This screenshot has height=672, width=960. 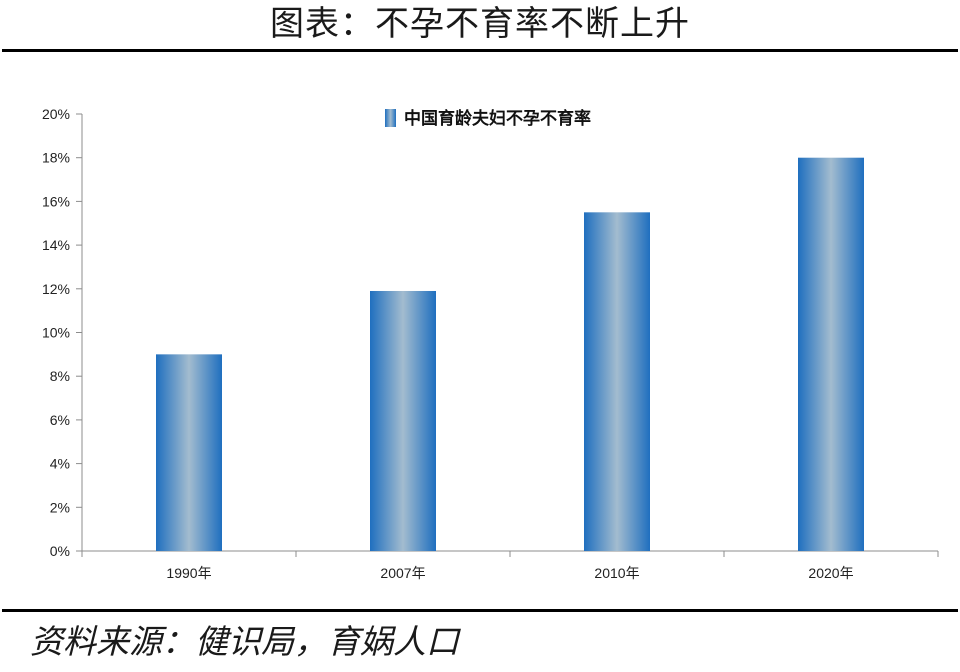 I want to click on y-tick-label: 10%, so click(x=56, y=333).